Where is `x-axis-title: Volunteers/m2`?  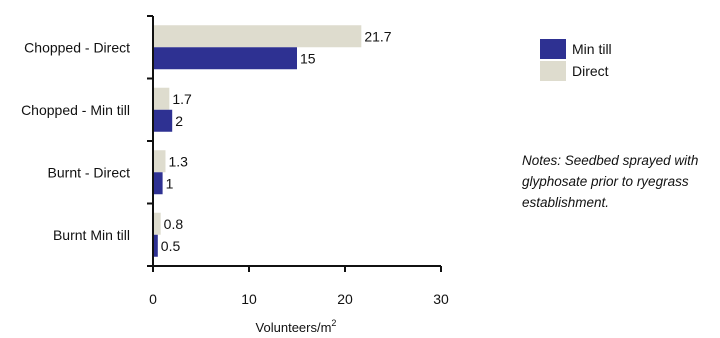
x-axis-title: Volunteers/m2 is located at coordinates (296, 326).